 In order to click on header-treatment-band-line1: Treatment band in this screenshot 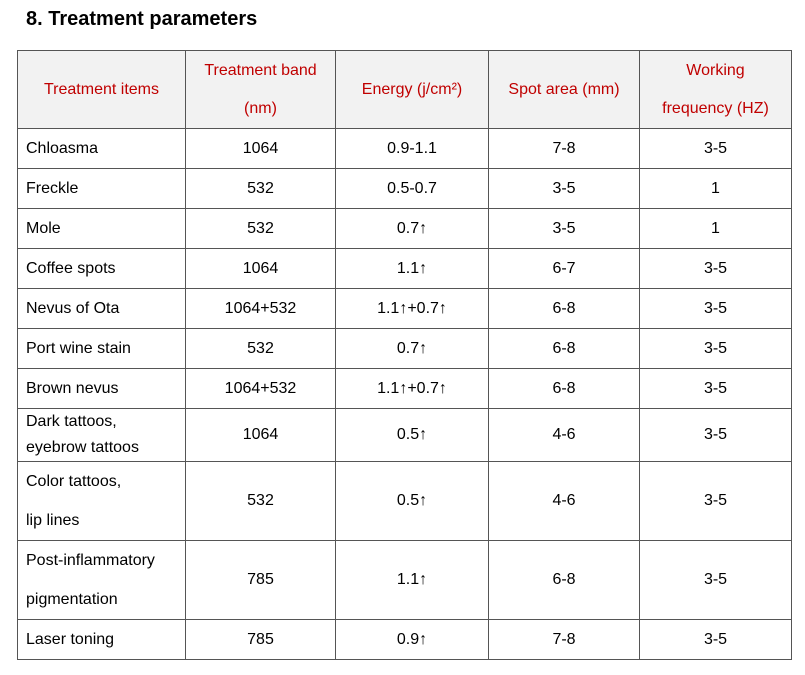, I will do `click(260, 70)`.